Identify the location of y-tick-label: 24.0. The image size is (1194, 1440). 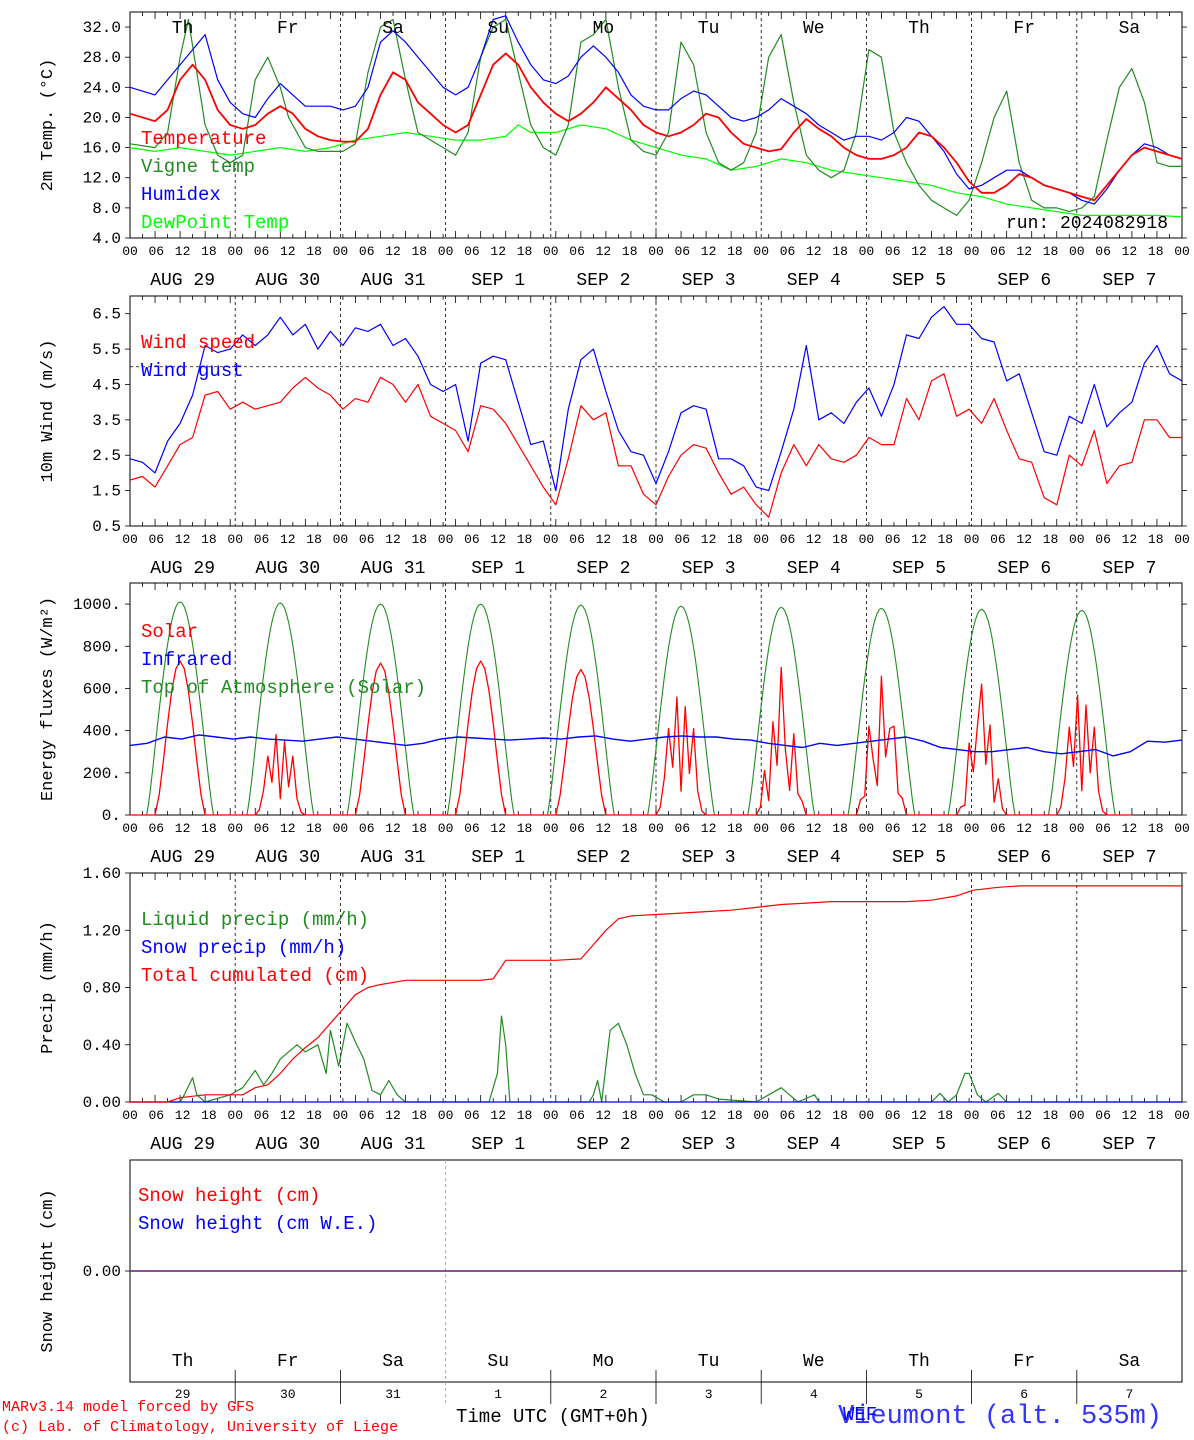
(102, 88).